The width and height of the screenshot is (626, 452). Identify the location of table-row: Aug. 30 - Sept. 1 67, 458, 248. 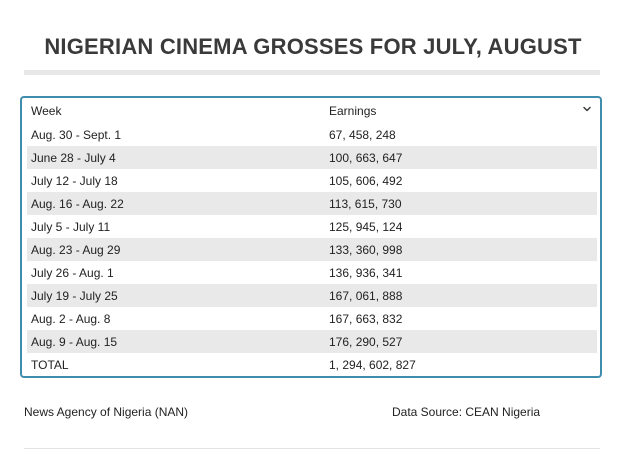
(312, 134).